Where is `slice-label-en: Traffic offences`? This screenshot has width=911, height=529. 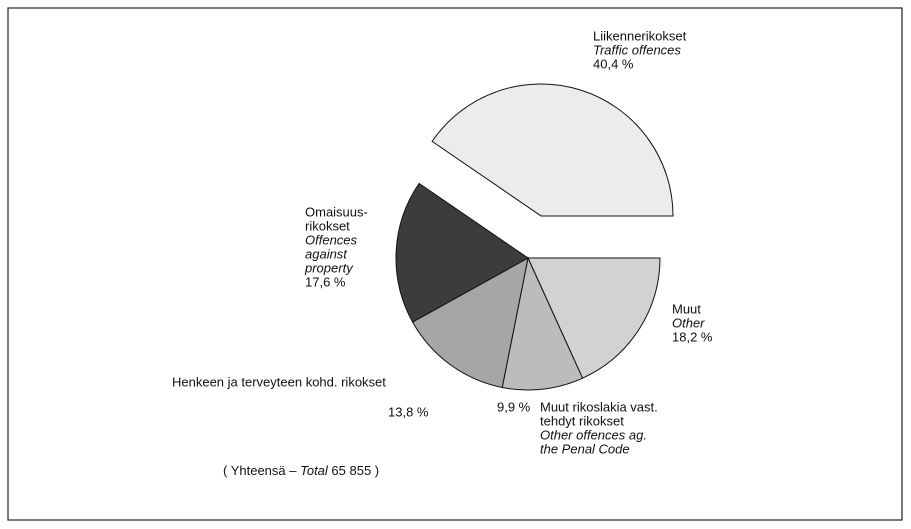 slice-label-en: Traffic offences is located at coordinates (637, 49).